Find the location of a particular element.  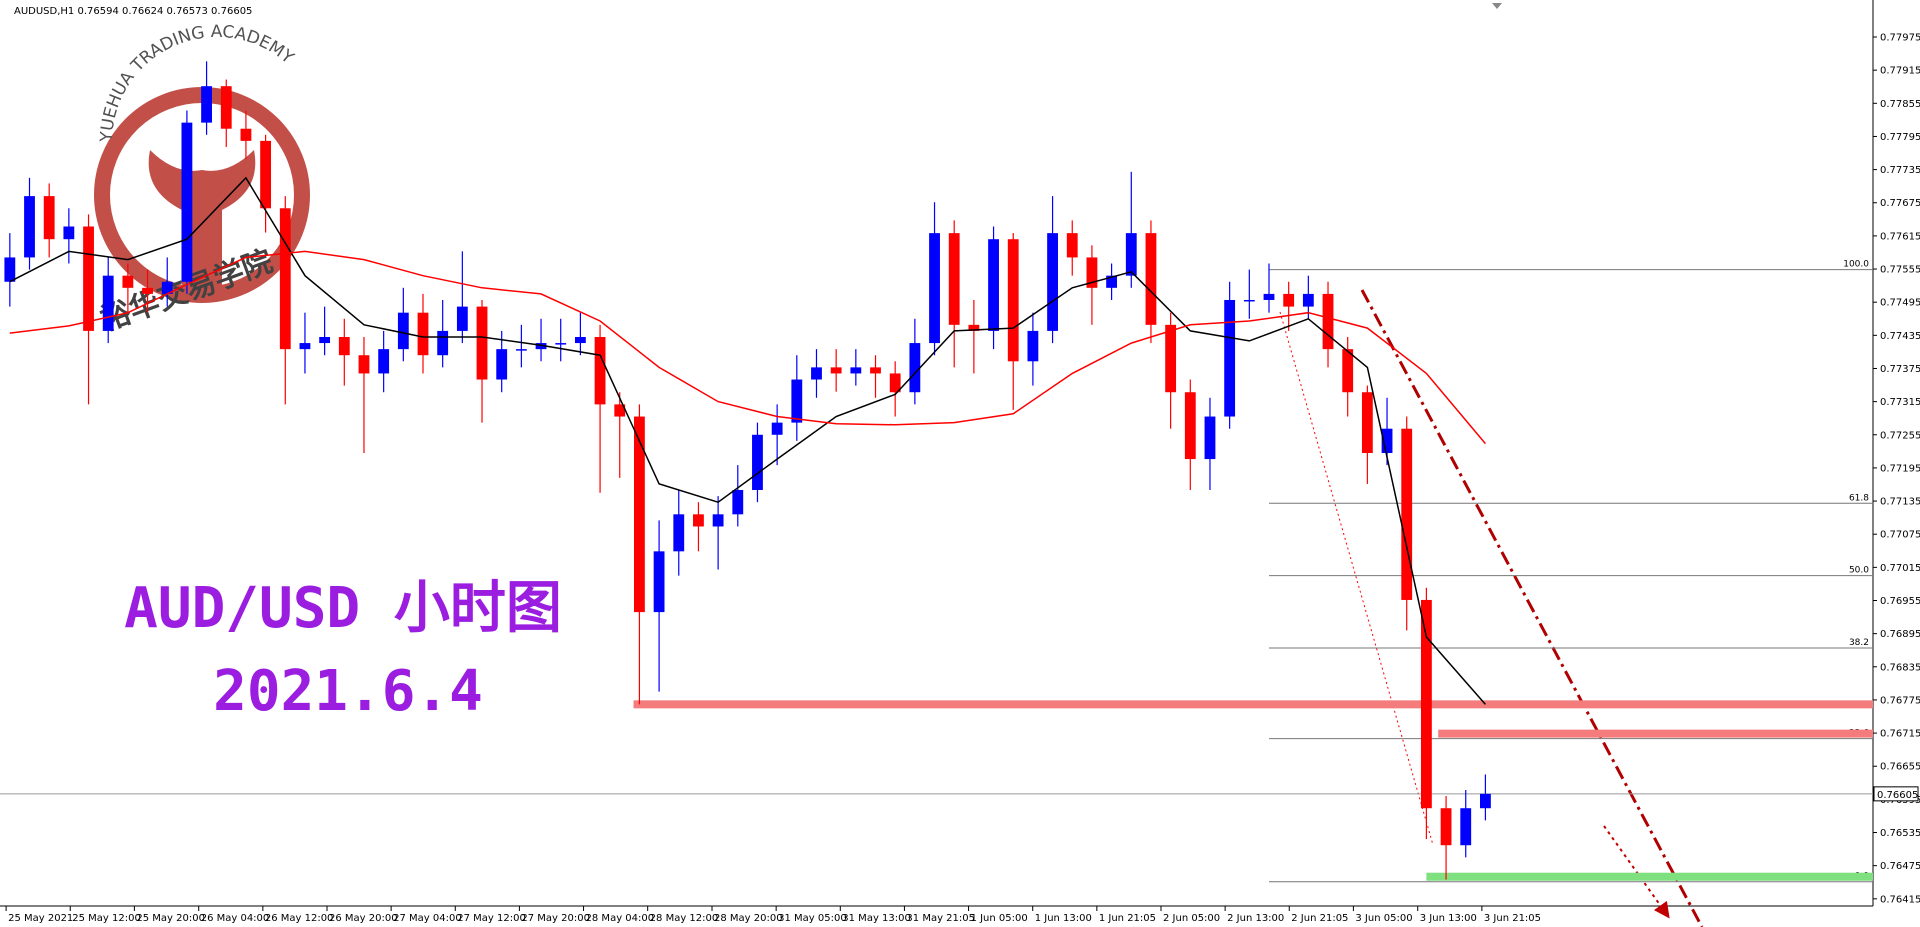

last-price-label: 0.76605 is located at coordinates (1897, 795).